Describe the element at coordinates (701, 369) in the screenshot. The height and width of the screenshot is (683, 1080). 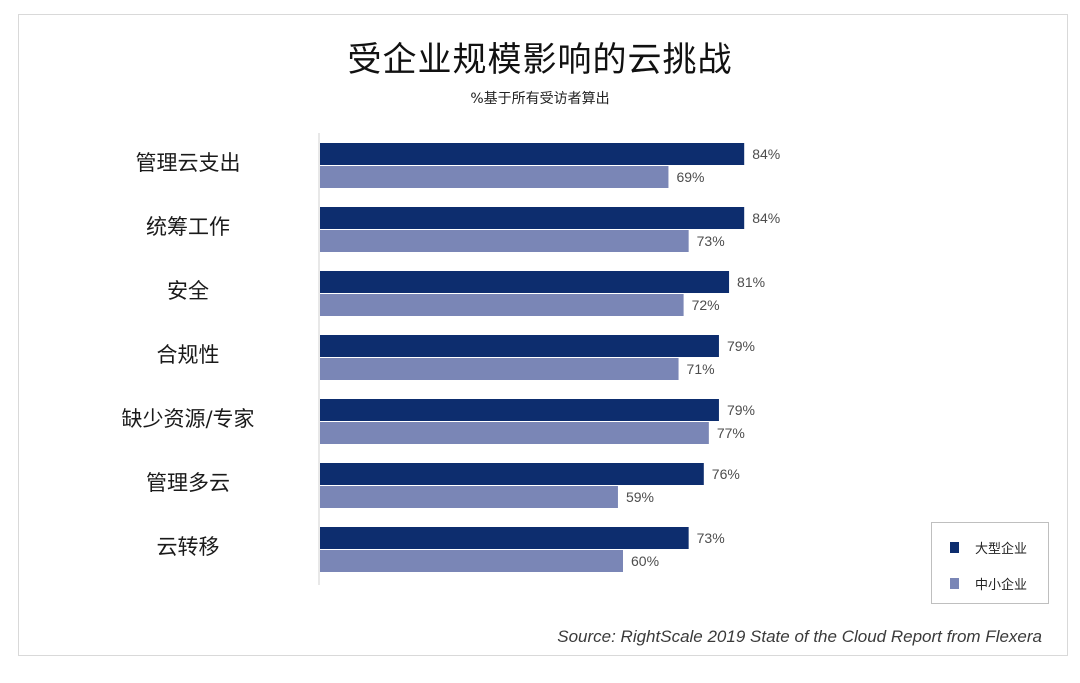
I see `value-label: 71%` at that location.